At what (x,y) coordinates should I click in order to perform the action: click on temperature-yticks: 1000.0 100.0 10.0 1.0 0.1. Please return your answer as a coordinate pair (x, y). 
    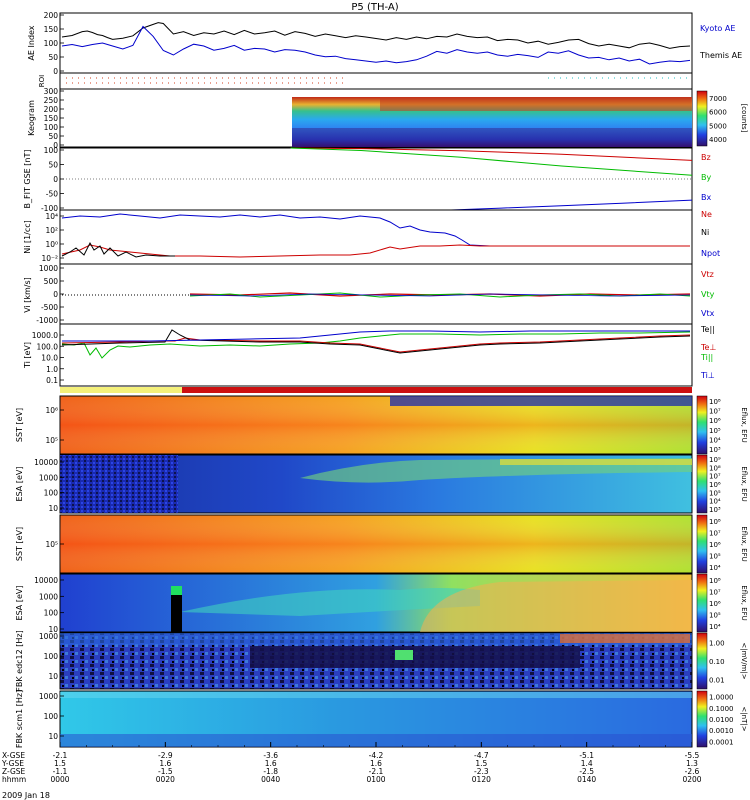
    Looking at the image, I should click on (48, 358).